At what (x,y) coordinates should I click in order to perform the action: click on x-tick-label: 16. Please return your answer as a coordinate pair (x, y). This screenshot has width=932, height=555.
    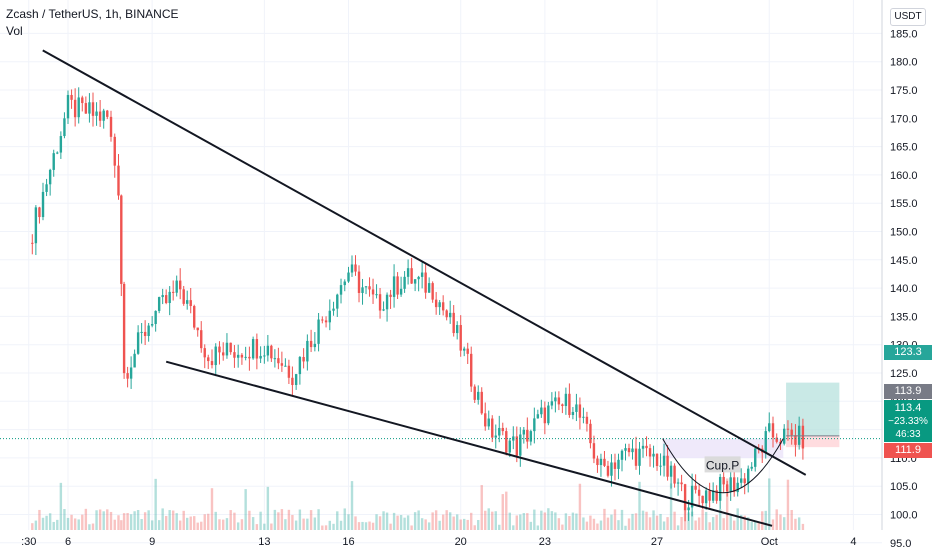
    Looking at the image, I should click on (348, 542).